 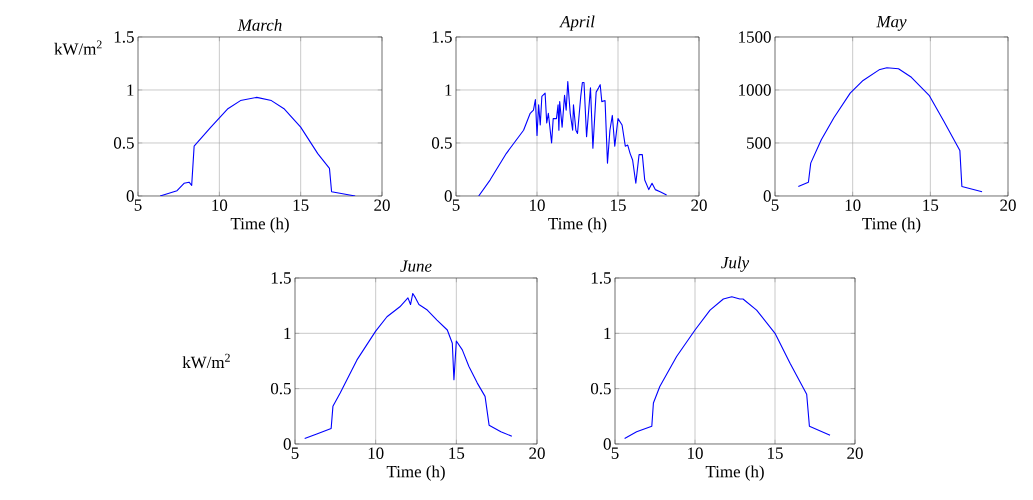 What do you see at coordinates (755, 37) in the screenshot?
I see `y-tick-label: 1500` at bounding box center [755, 37].